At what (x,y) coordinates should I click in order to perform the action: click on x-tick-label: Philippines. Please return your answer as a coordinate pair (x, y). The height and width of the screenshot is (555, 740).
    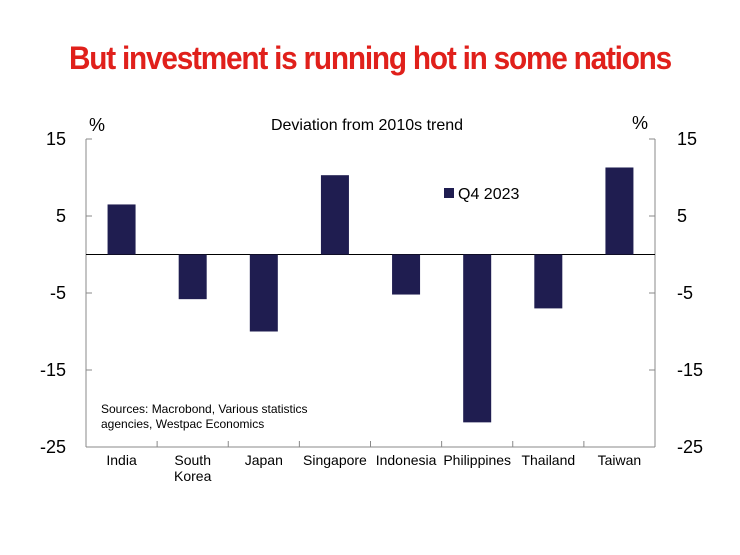
    Looking at the image, I should click on (477, 460).